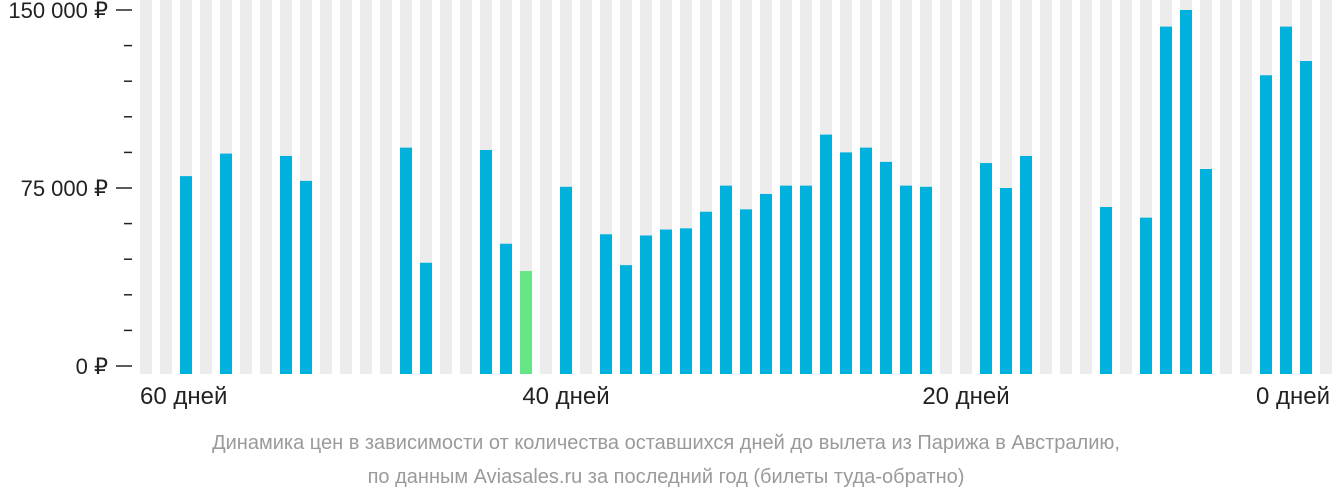  I want to click on y-tick-label: 150 000 ₽, so click(58, 11).